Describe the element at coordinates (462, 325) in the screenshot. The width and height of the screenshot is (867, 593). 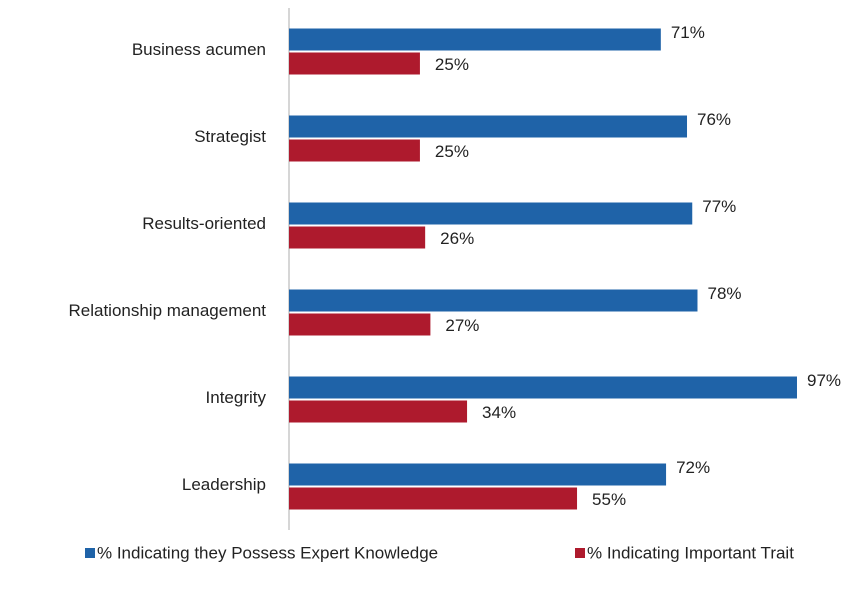
I see `value-label: 27%` at that location.